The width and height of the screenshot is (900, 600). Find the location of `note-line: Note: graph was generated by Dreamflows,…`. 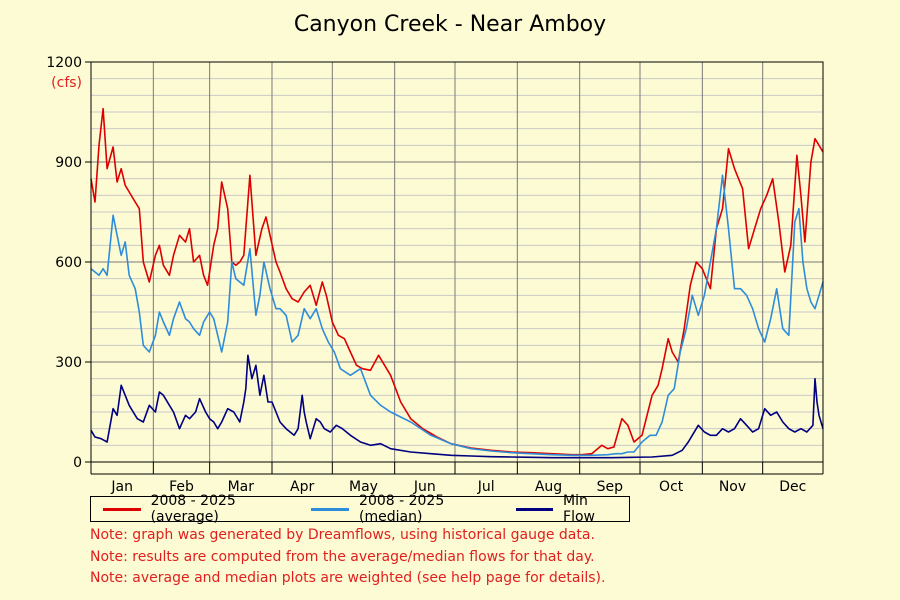

note-line: Note: graph was generated by Dreamflows,… is located at coordinates (342, 535).